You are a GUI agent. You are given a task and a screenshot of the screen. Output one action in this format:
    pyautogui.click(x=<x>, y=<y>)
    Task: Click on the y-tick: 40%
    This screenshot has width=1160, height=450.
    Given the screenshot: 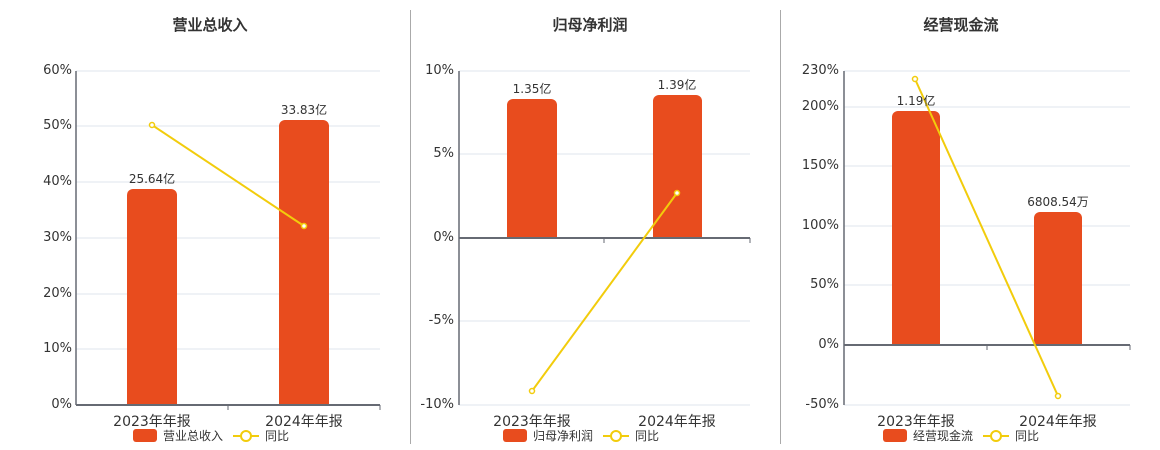 What is the action you would take?
    pyautogui.click(x=57, y=181)
    